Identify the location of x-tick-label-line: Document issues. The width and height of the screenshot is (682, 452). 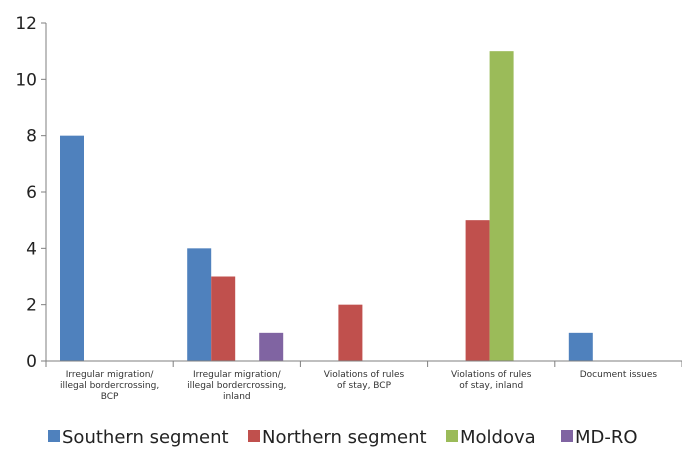
(619, 375).